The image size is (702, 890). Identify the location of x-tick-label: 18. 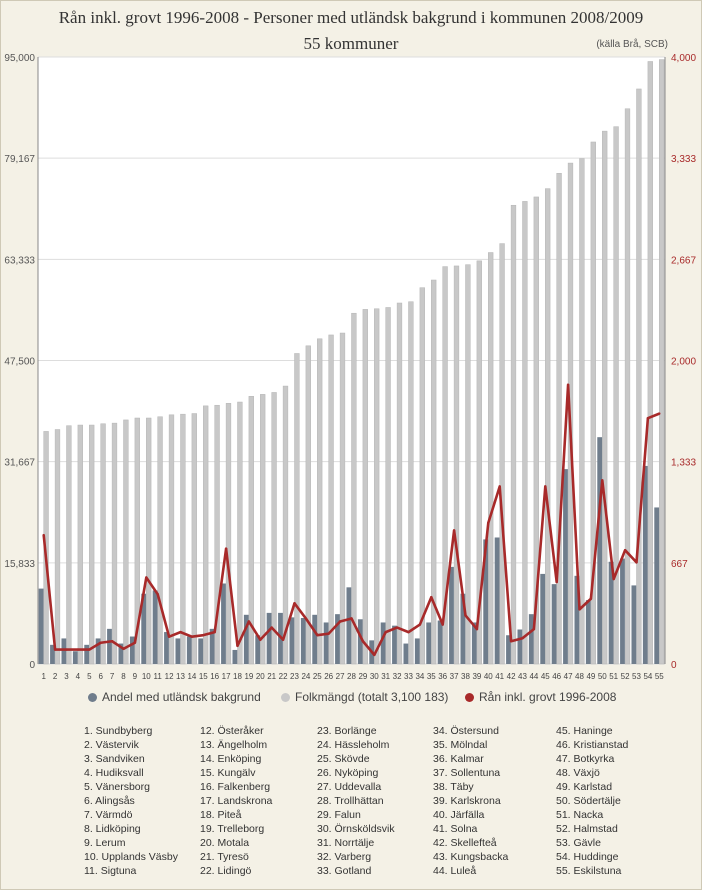
(237, 676).